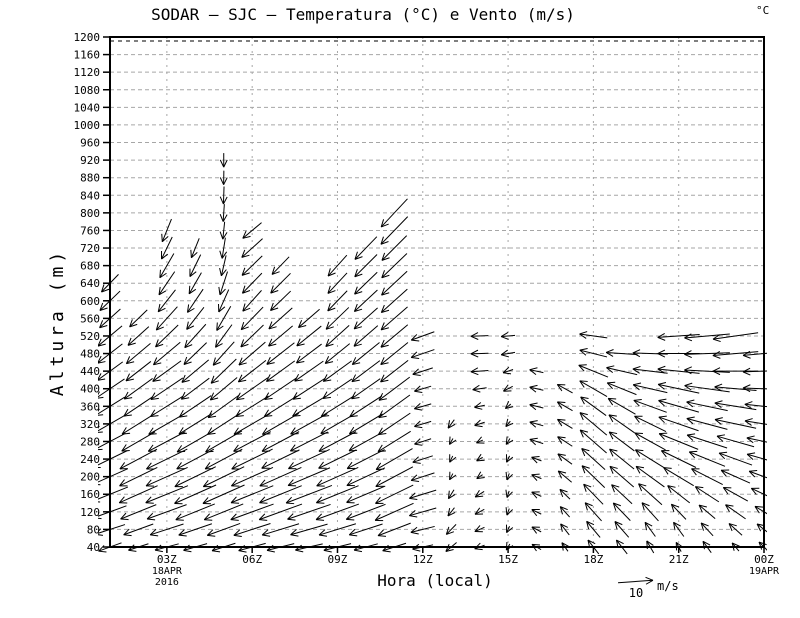  Describe the element at coordinates (764, 571) in the screenshot. I see `x-tick-date-label: 19APR` at that location.